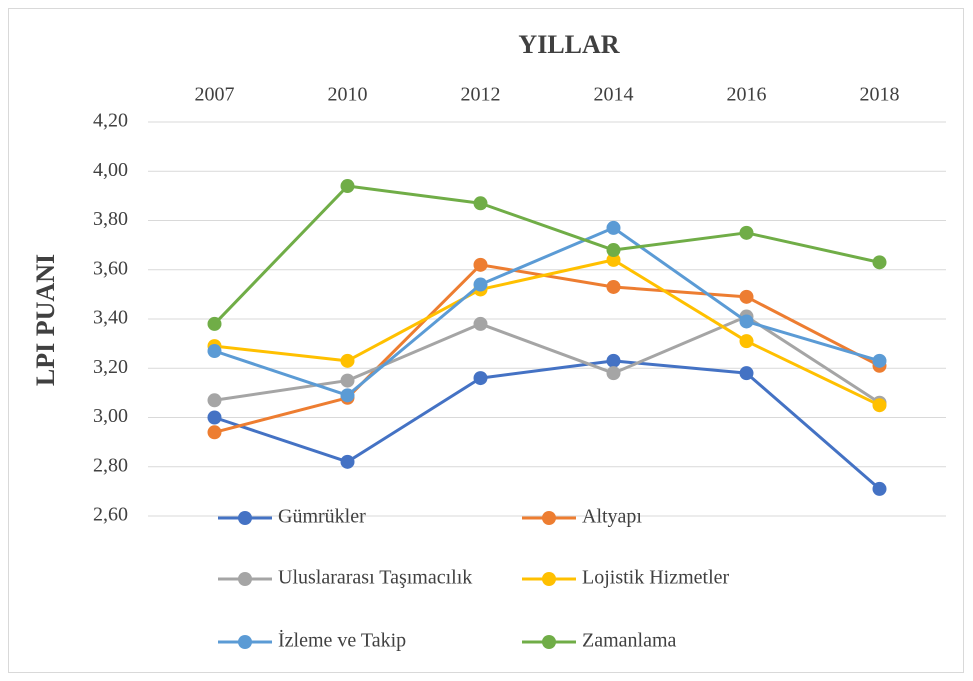 The width and height of the screenshot is (973, 681). I want to click on y-tick-label: 2,80, so click(110, 465).